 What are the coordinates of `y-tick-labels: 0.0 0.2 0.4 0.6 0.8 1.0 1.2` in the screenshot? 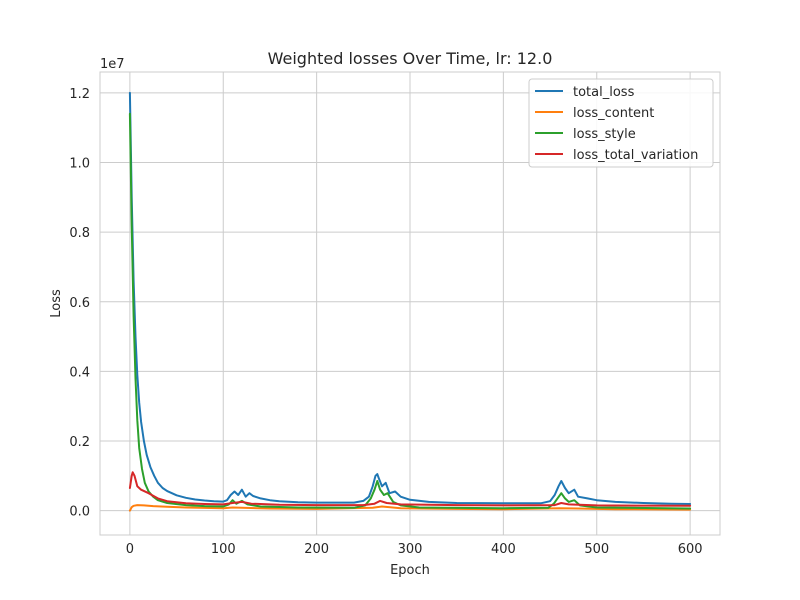 It's located at (79, 303).